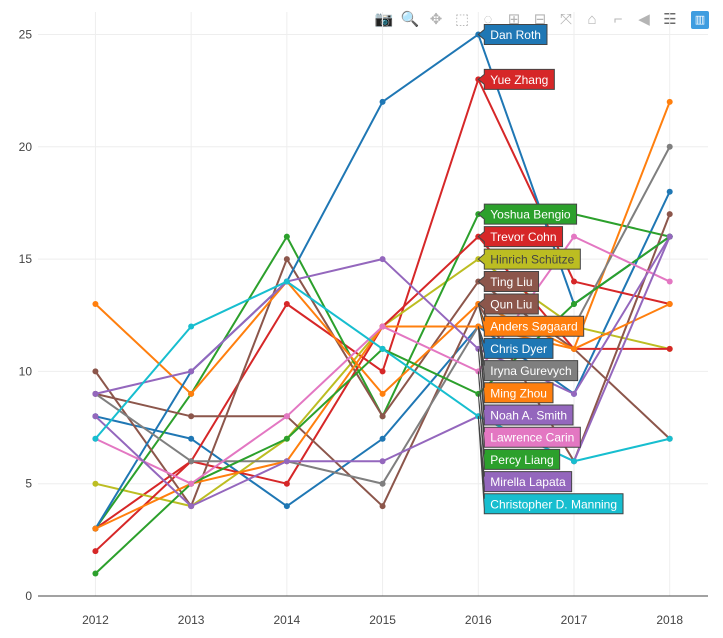 The width and height of the screenshot is (723, 638). I want to click on hover-label-text: Dan Roth, so click(515, 35).